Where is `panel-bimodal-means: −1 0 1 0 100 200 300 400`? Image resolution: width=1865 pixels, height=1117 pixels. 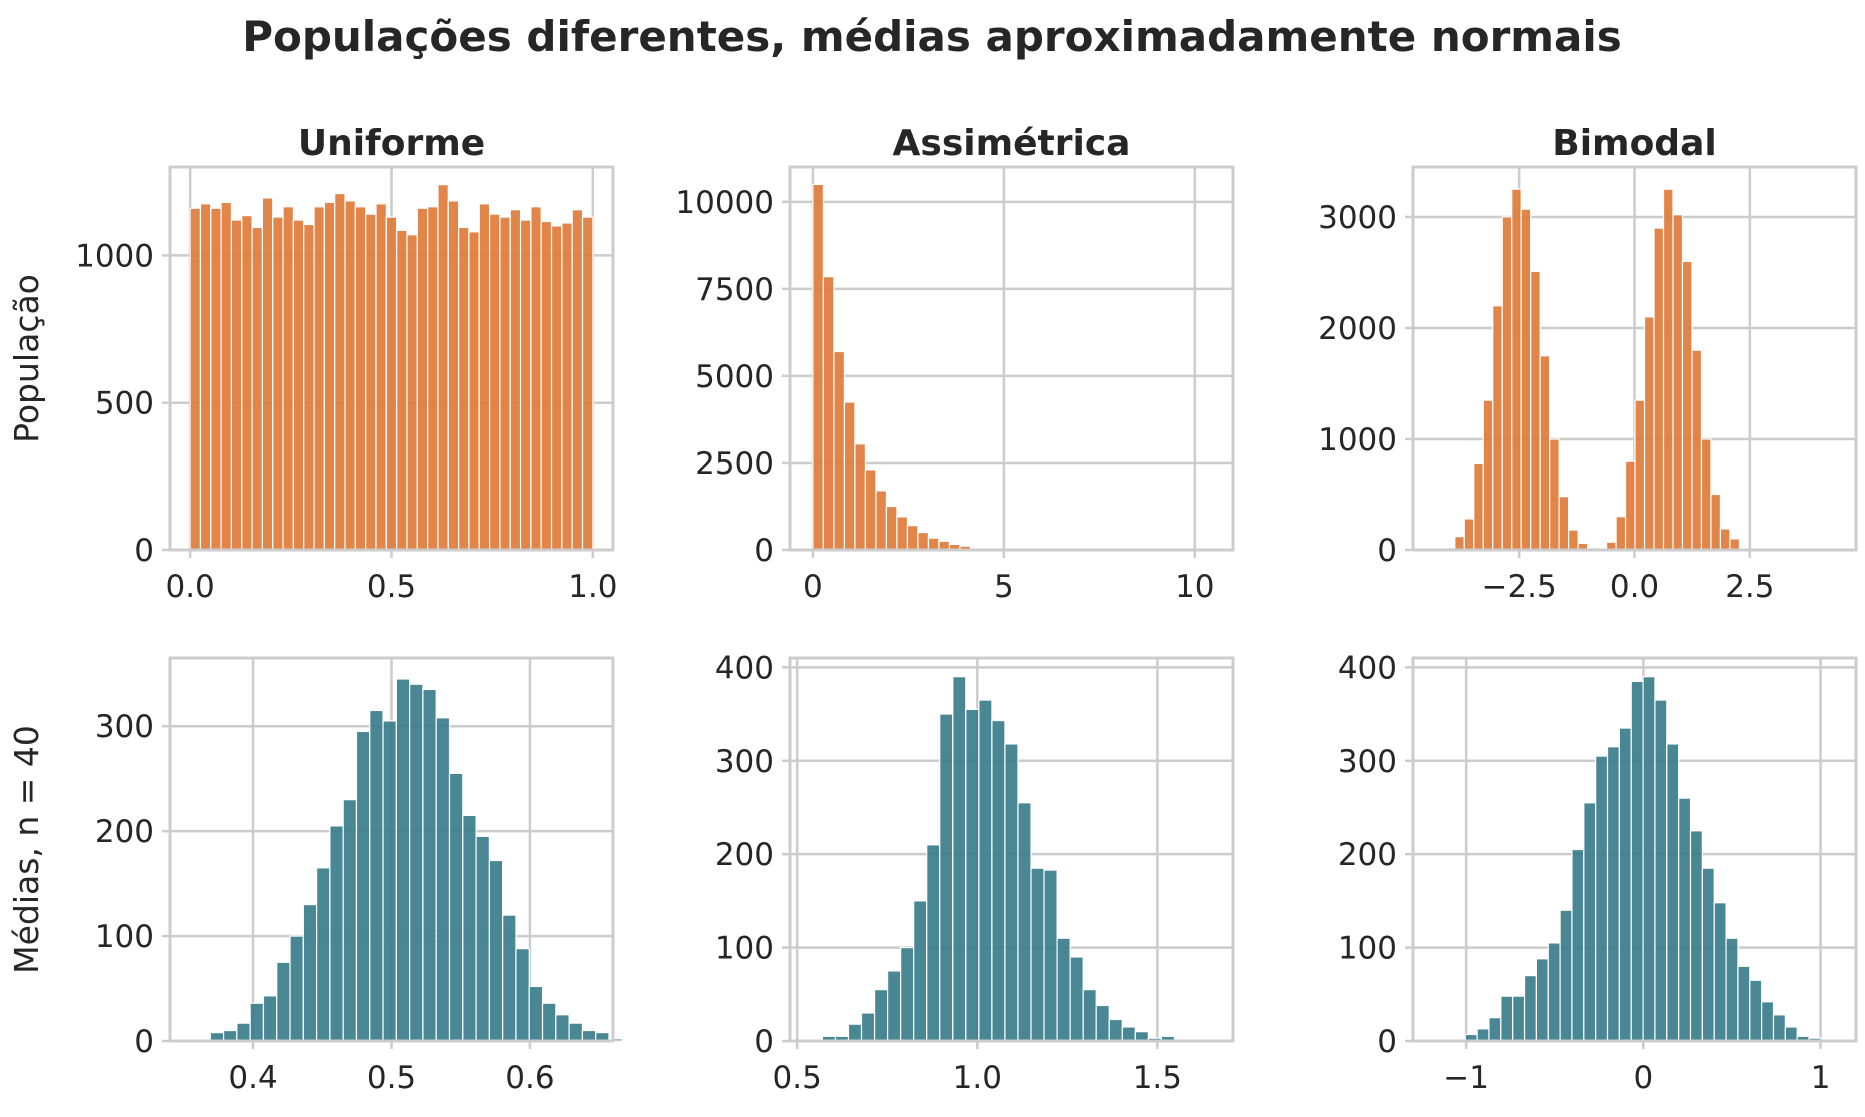
panel-bimodal-means: −1 0 1 0 100 200 300 400 is located at coordinates (1598, 873).